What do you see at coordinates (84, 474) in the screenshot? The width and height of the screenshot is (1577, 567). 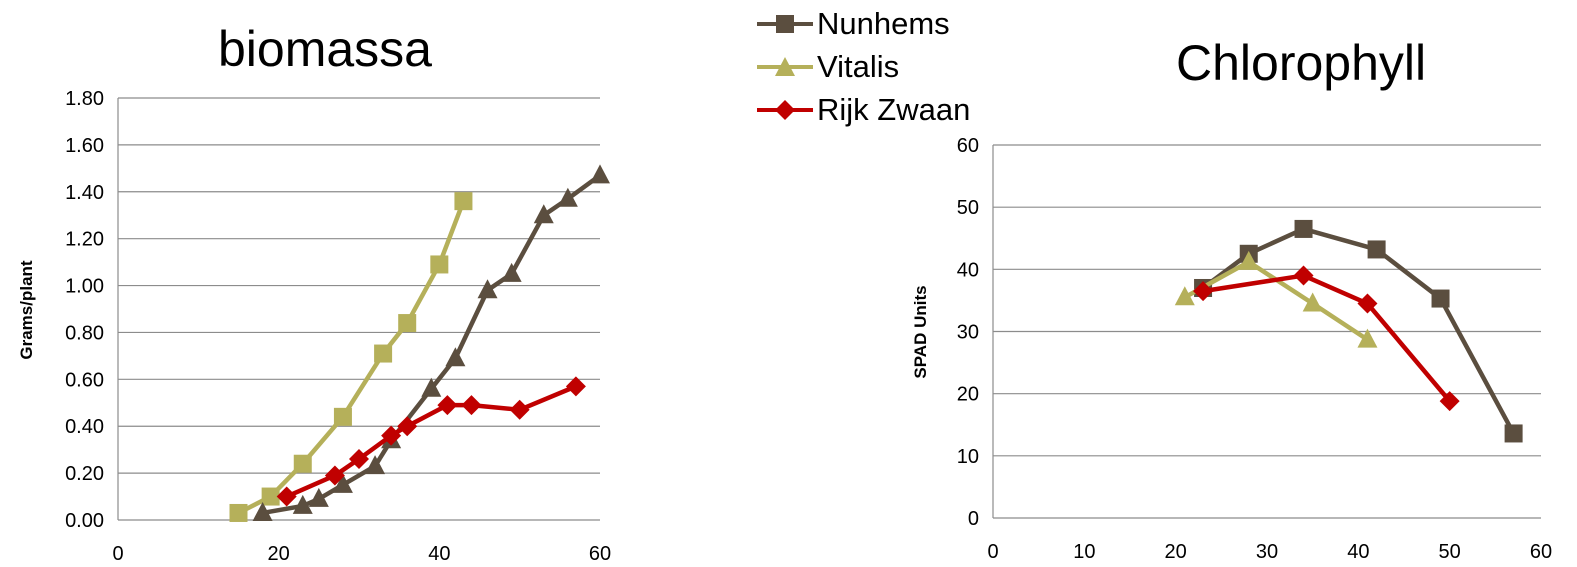 I see `biomassa-y-tick-label: 0.20` at bounding box center [84, 474].